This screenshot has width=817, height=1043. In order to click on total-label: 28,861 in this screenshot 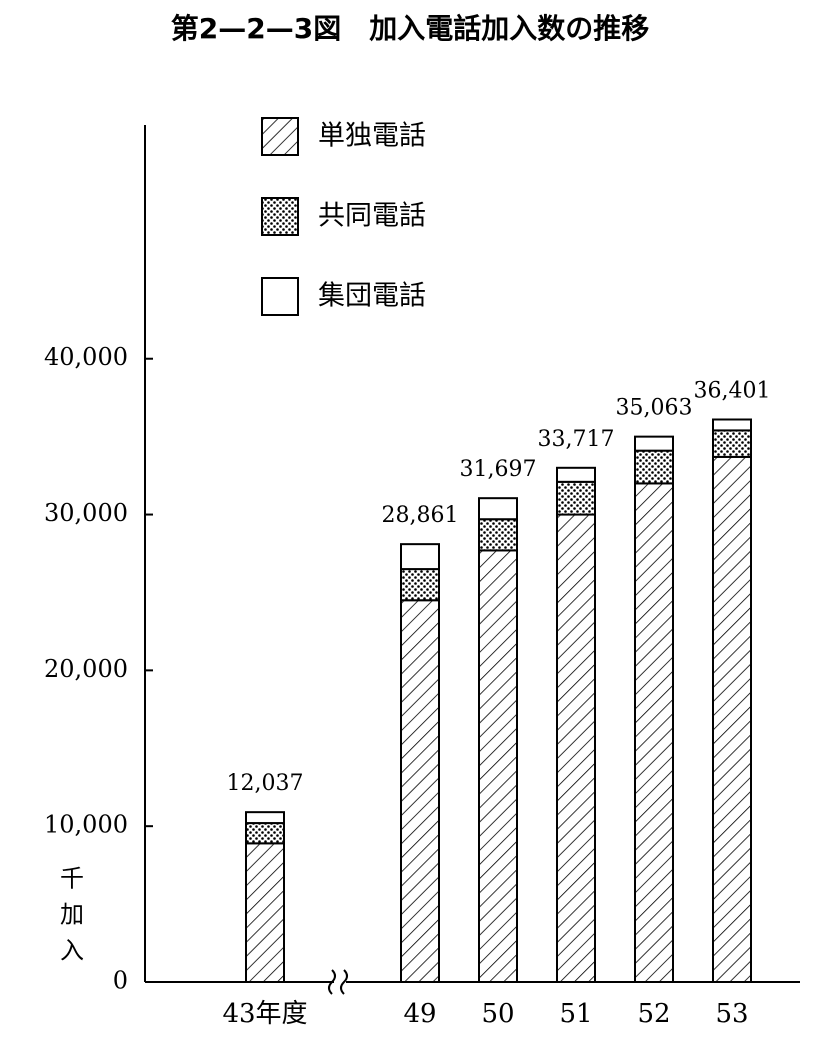, I will do `click(420, 515)`.